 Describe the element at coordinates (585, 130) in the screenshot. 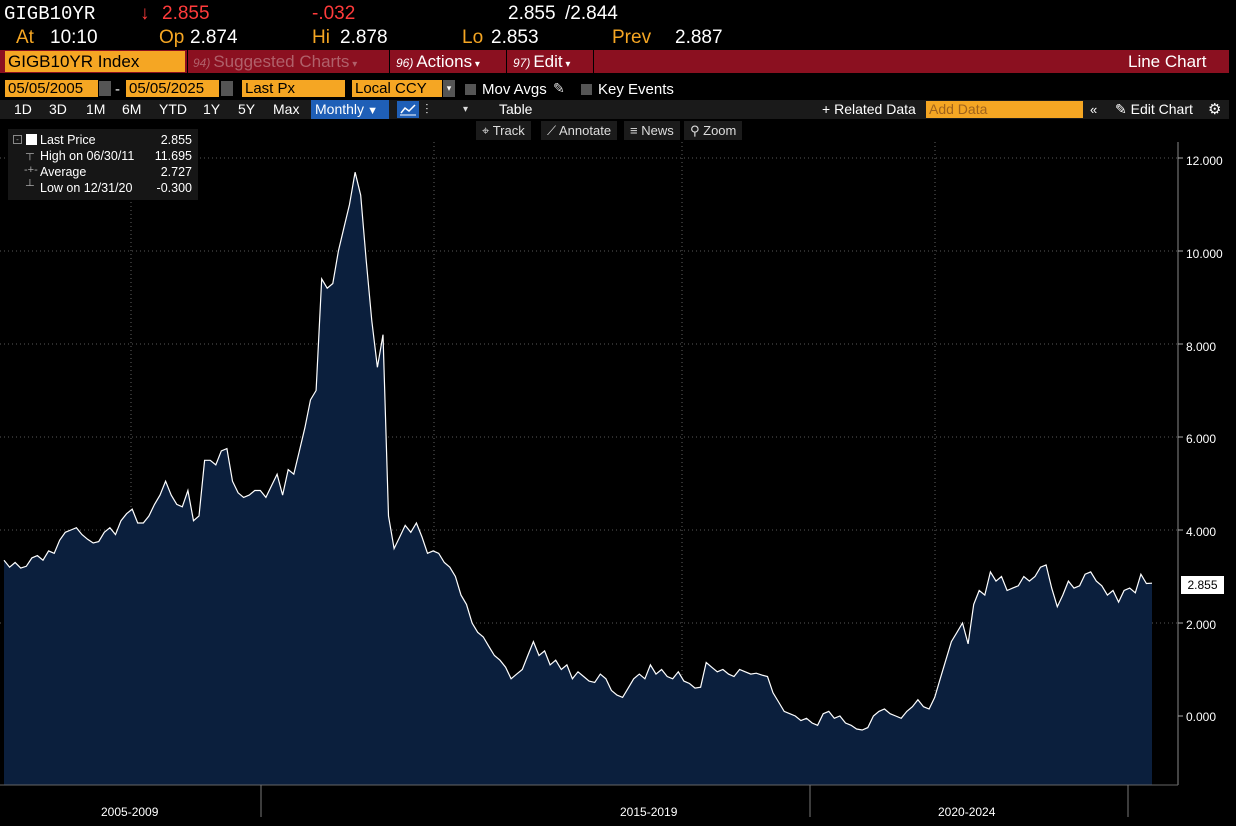

I see `annotate-label: Annotate` at that location.